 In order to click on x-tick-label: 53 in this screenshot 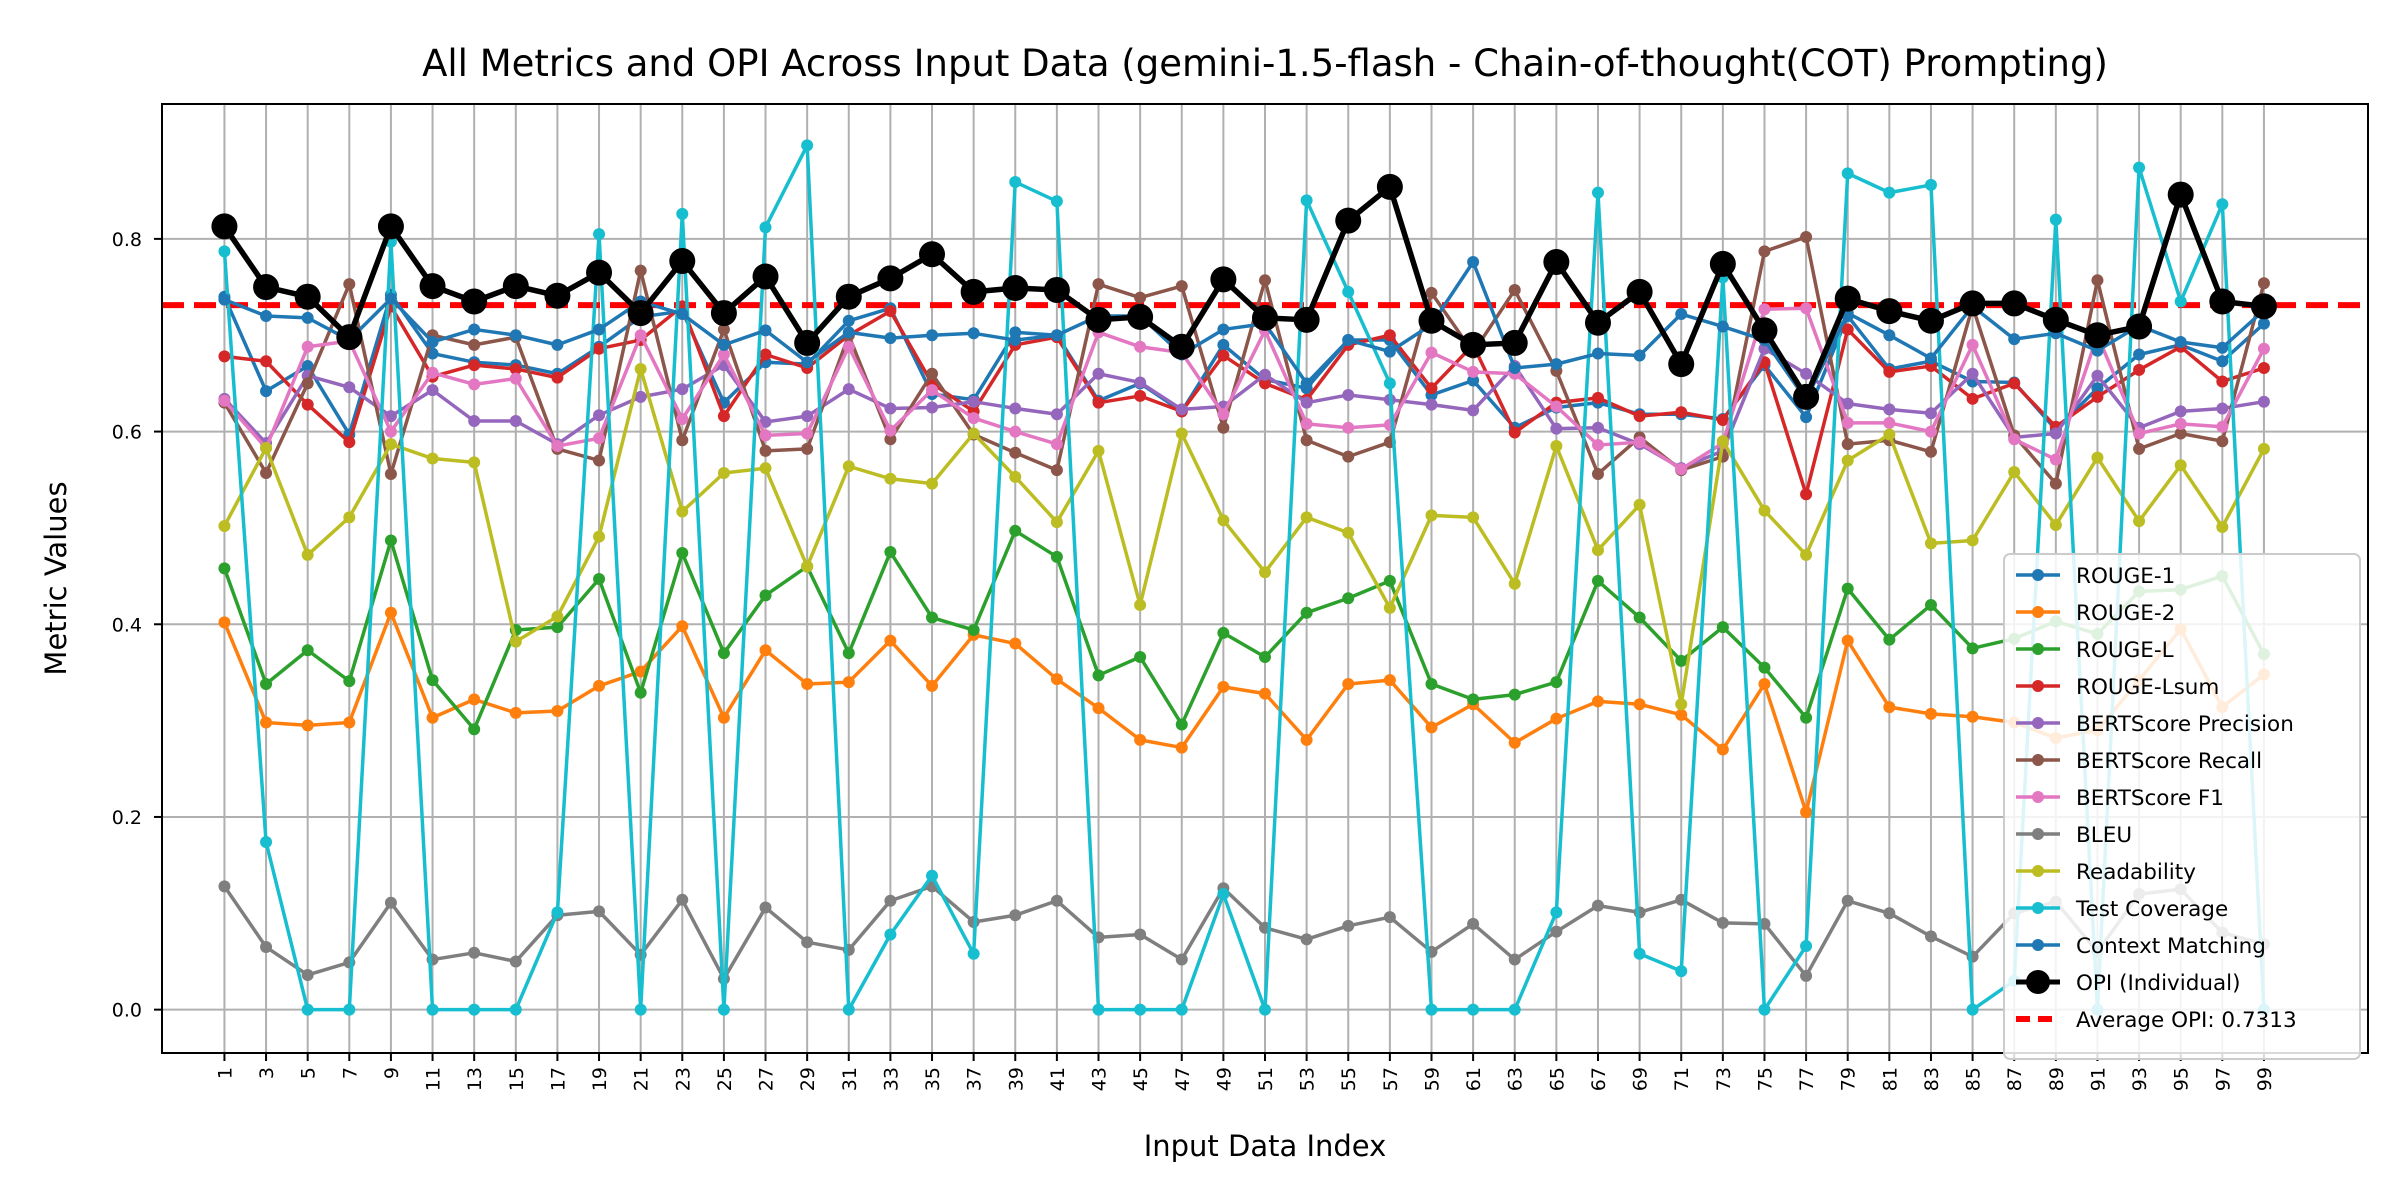, I will do `click(1308, 1079)`.